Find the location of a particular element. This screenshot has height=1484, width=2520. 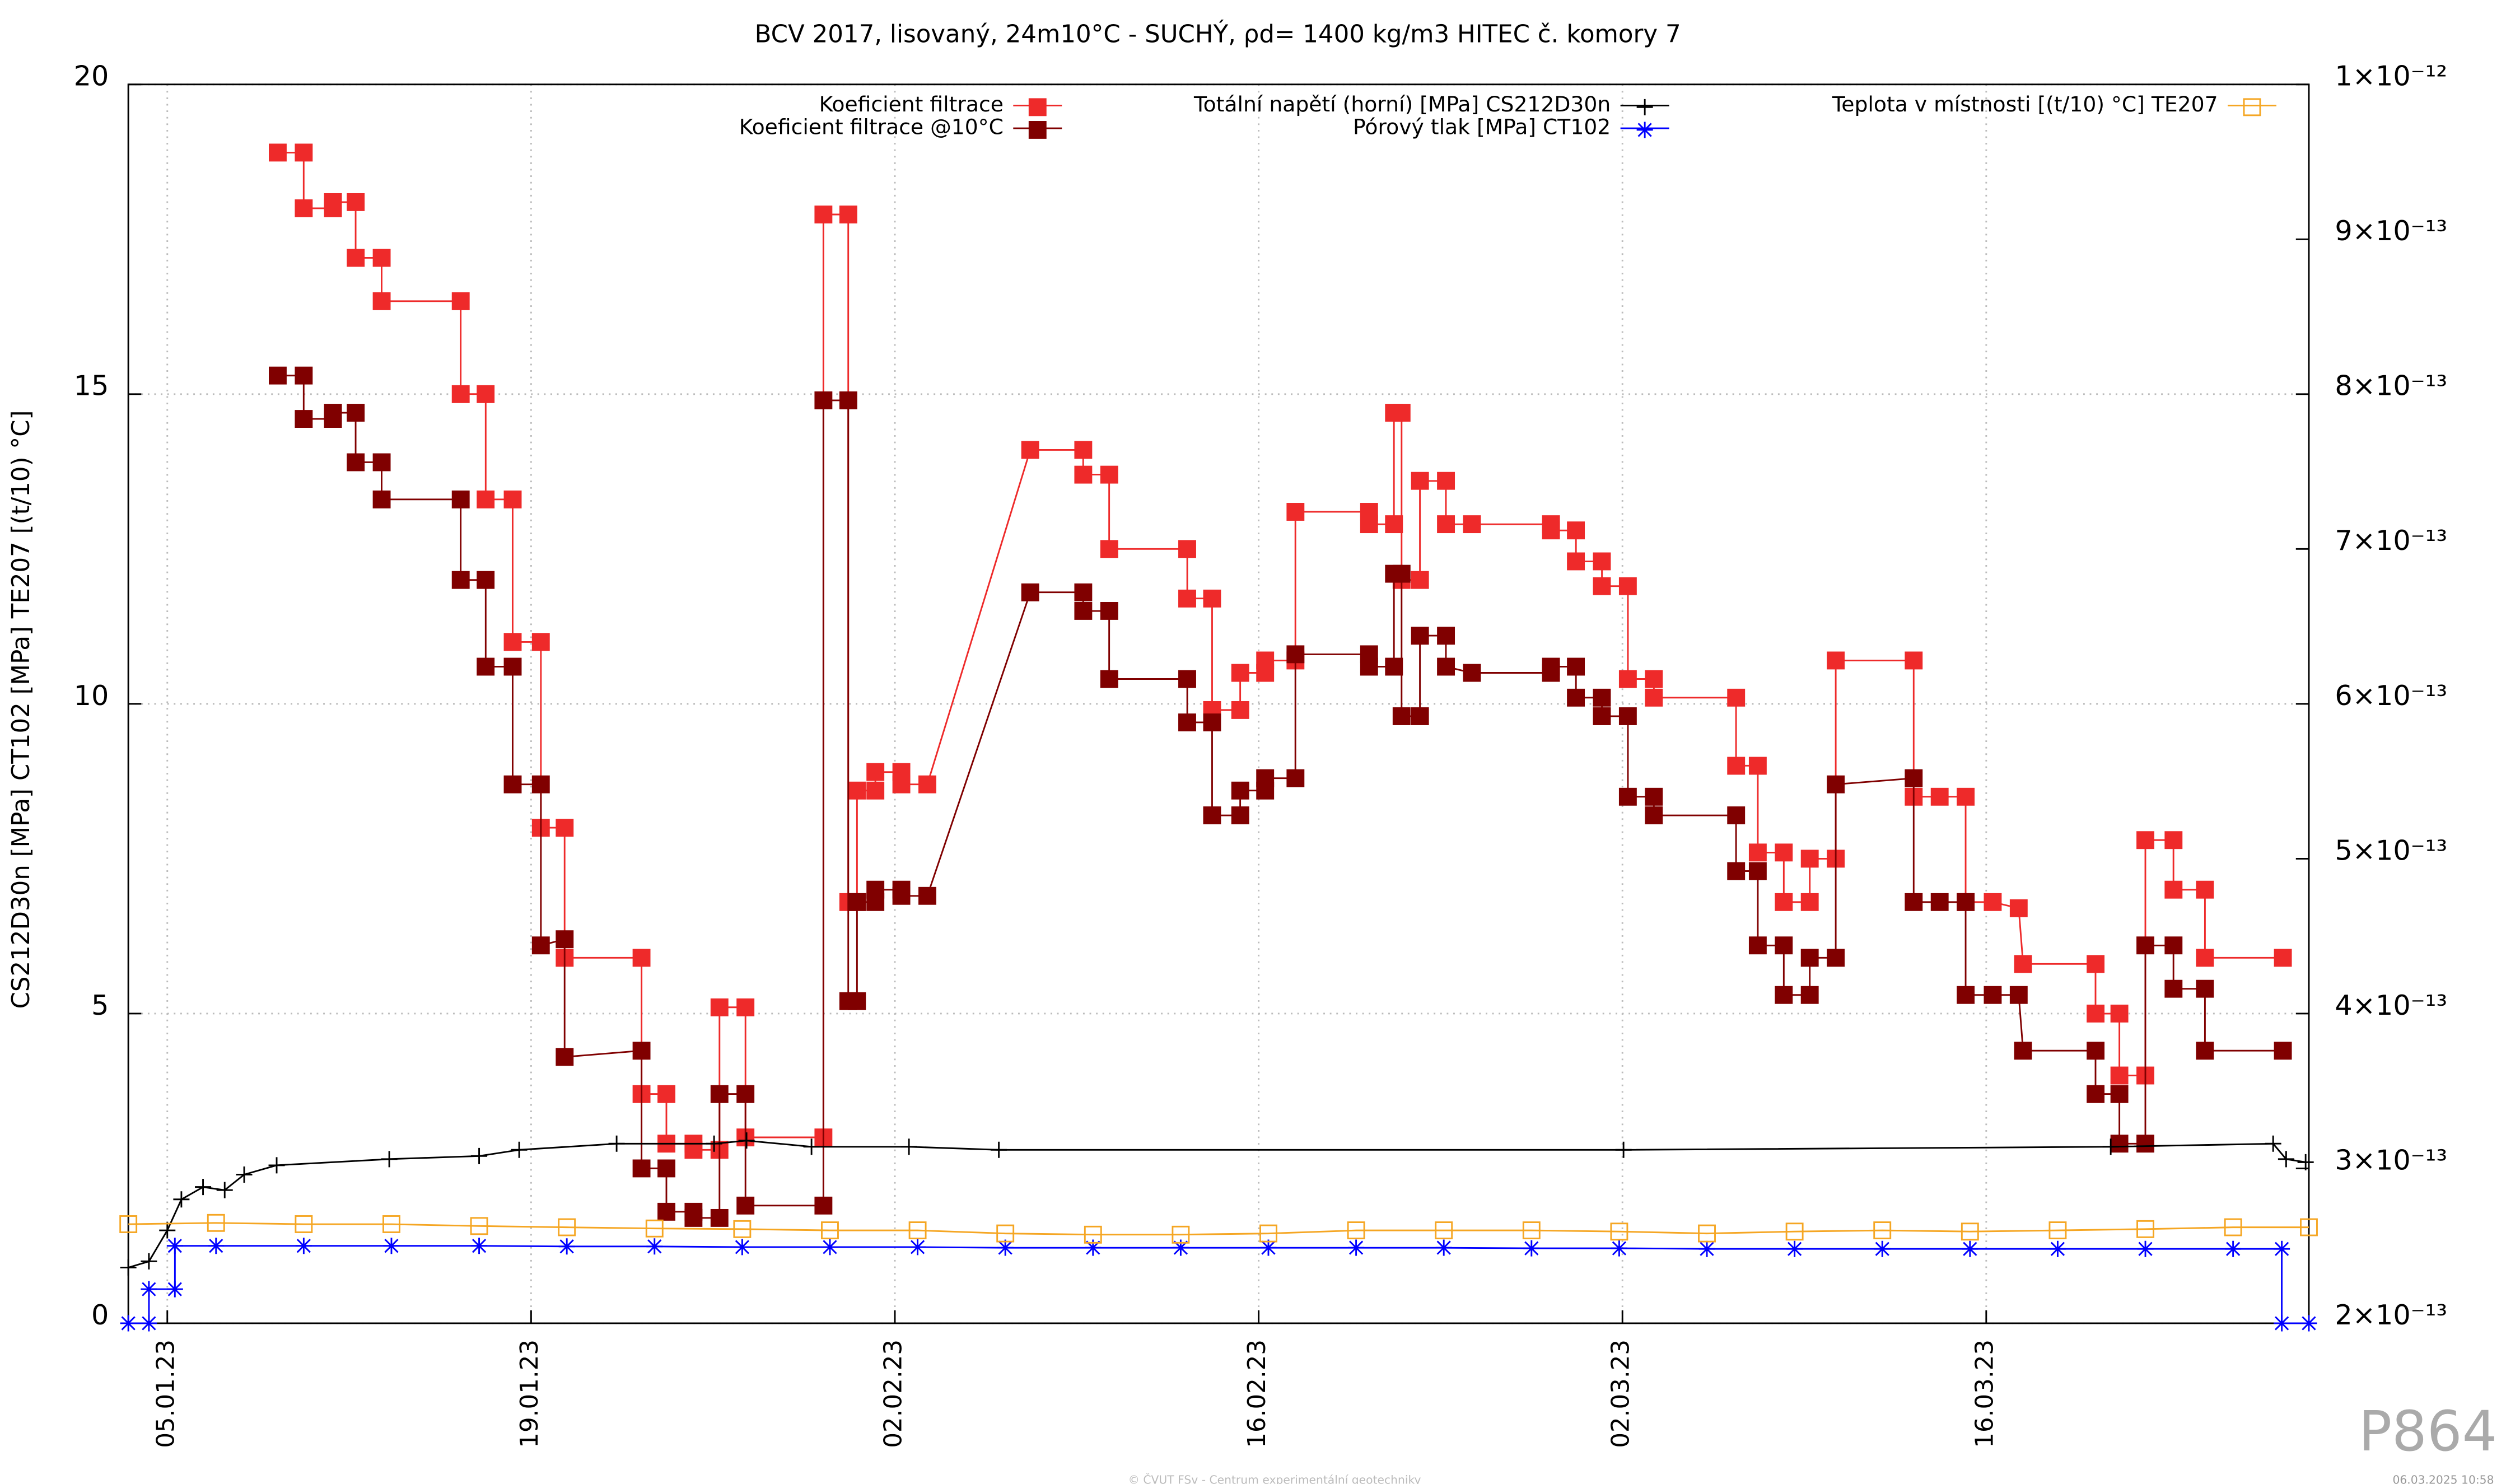

y-tick-label: 5 is located at coordinates (100, 1005).